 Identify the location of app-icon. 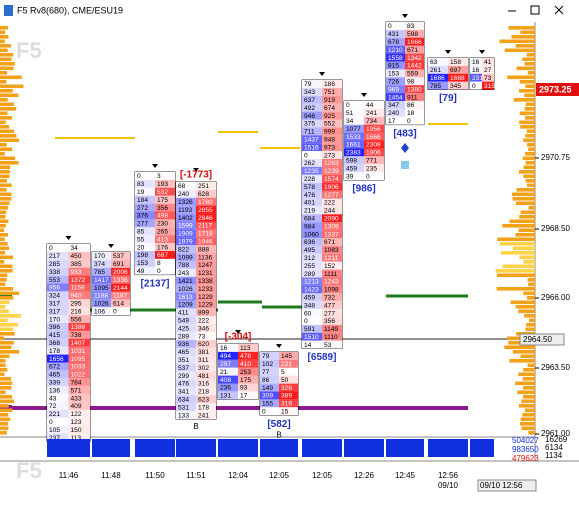
(8, 10).